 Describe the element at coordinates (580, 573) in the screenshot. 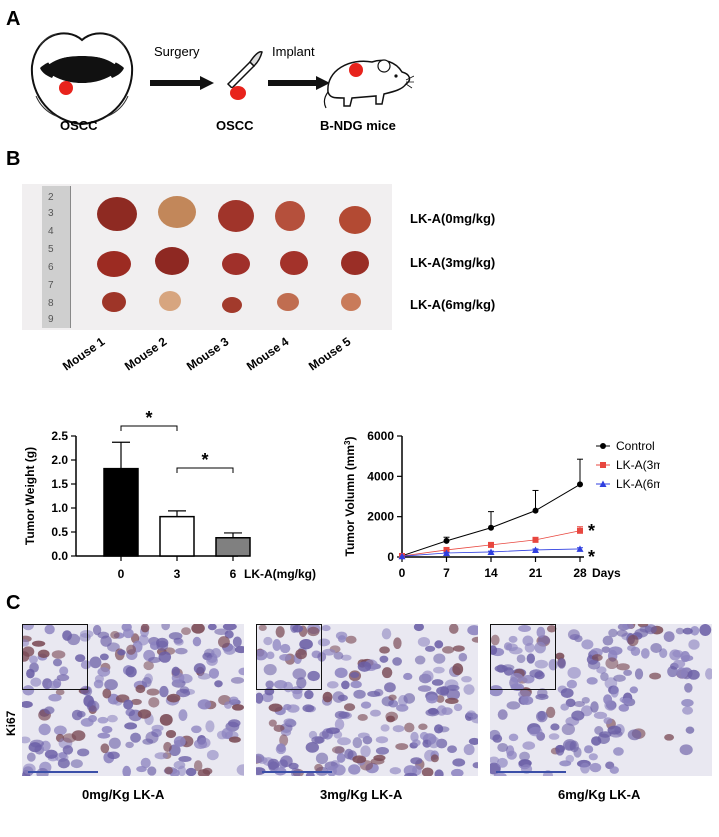

I see `x-tick-label: 28` at that location.